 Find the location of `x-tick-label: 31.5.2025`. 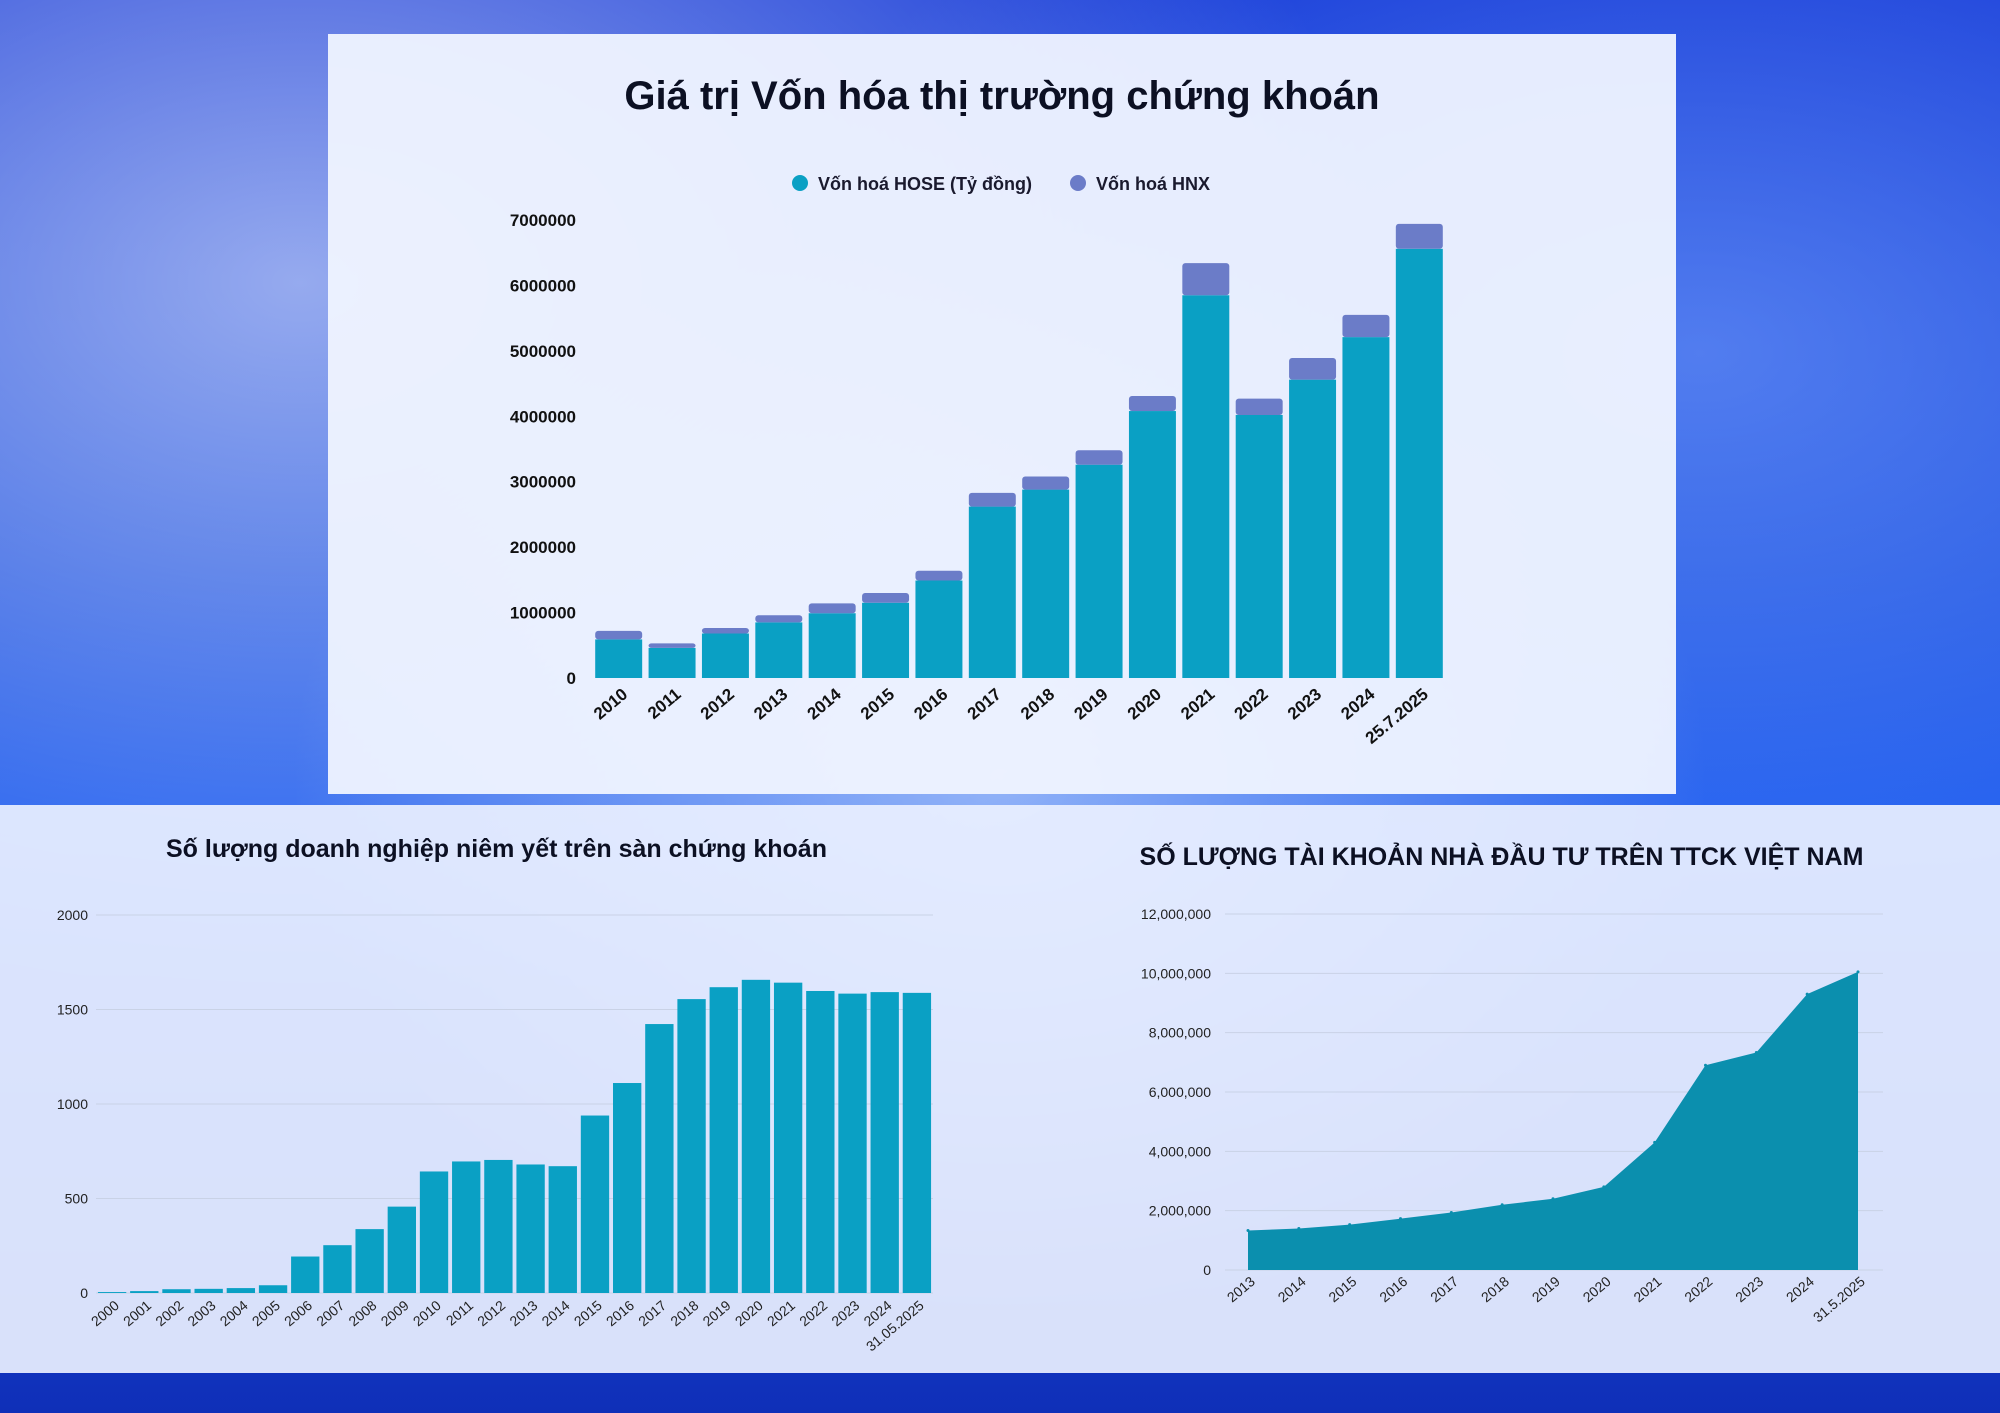

x-tick-label: 31.5.2025 is located at coordinates (1839, 1299).